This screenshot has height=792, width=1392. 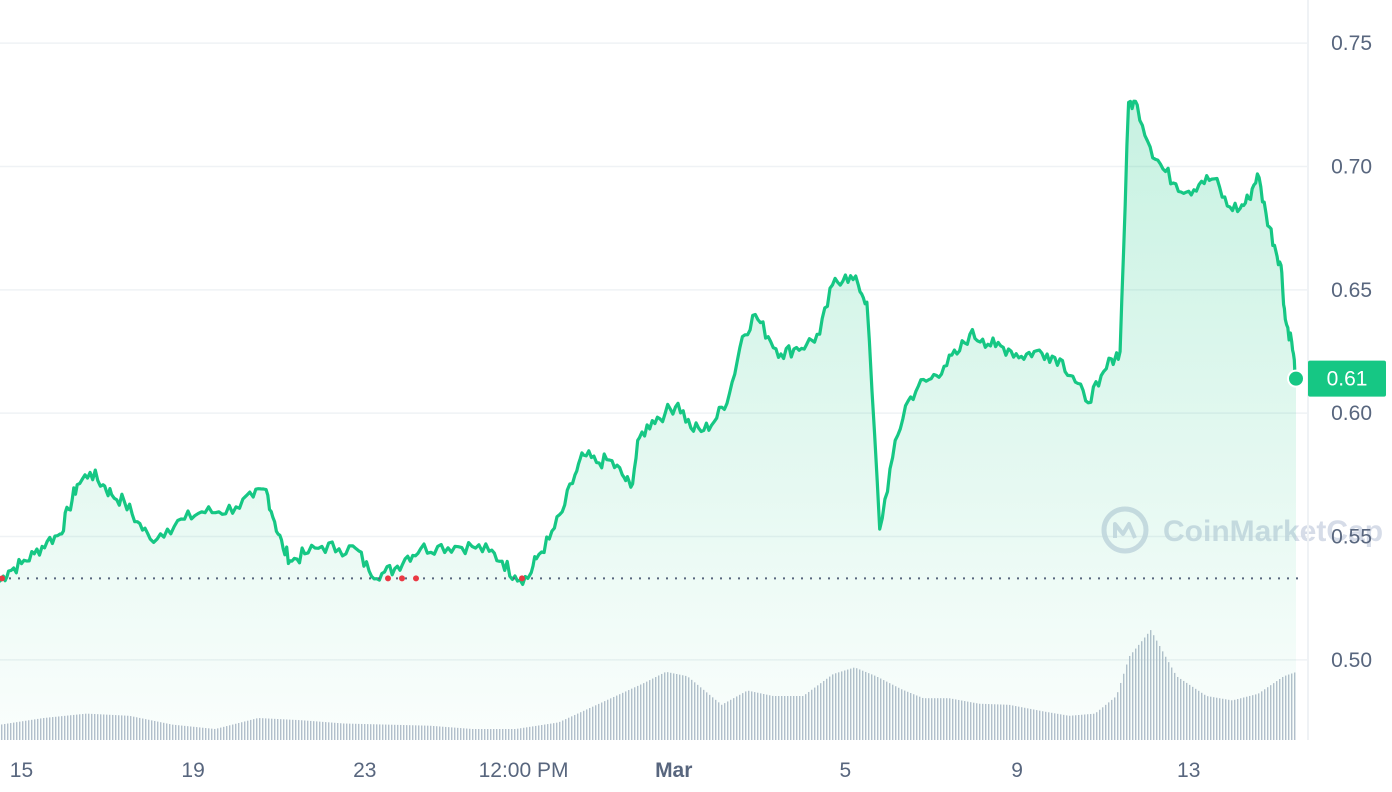 I want to click on y-tick-label: 0.60, so click(x=1351, y=413).